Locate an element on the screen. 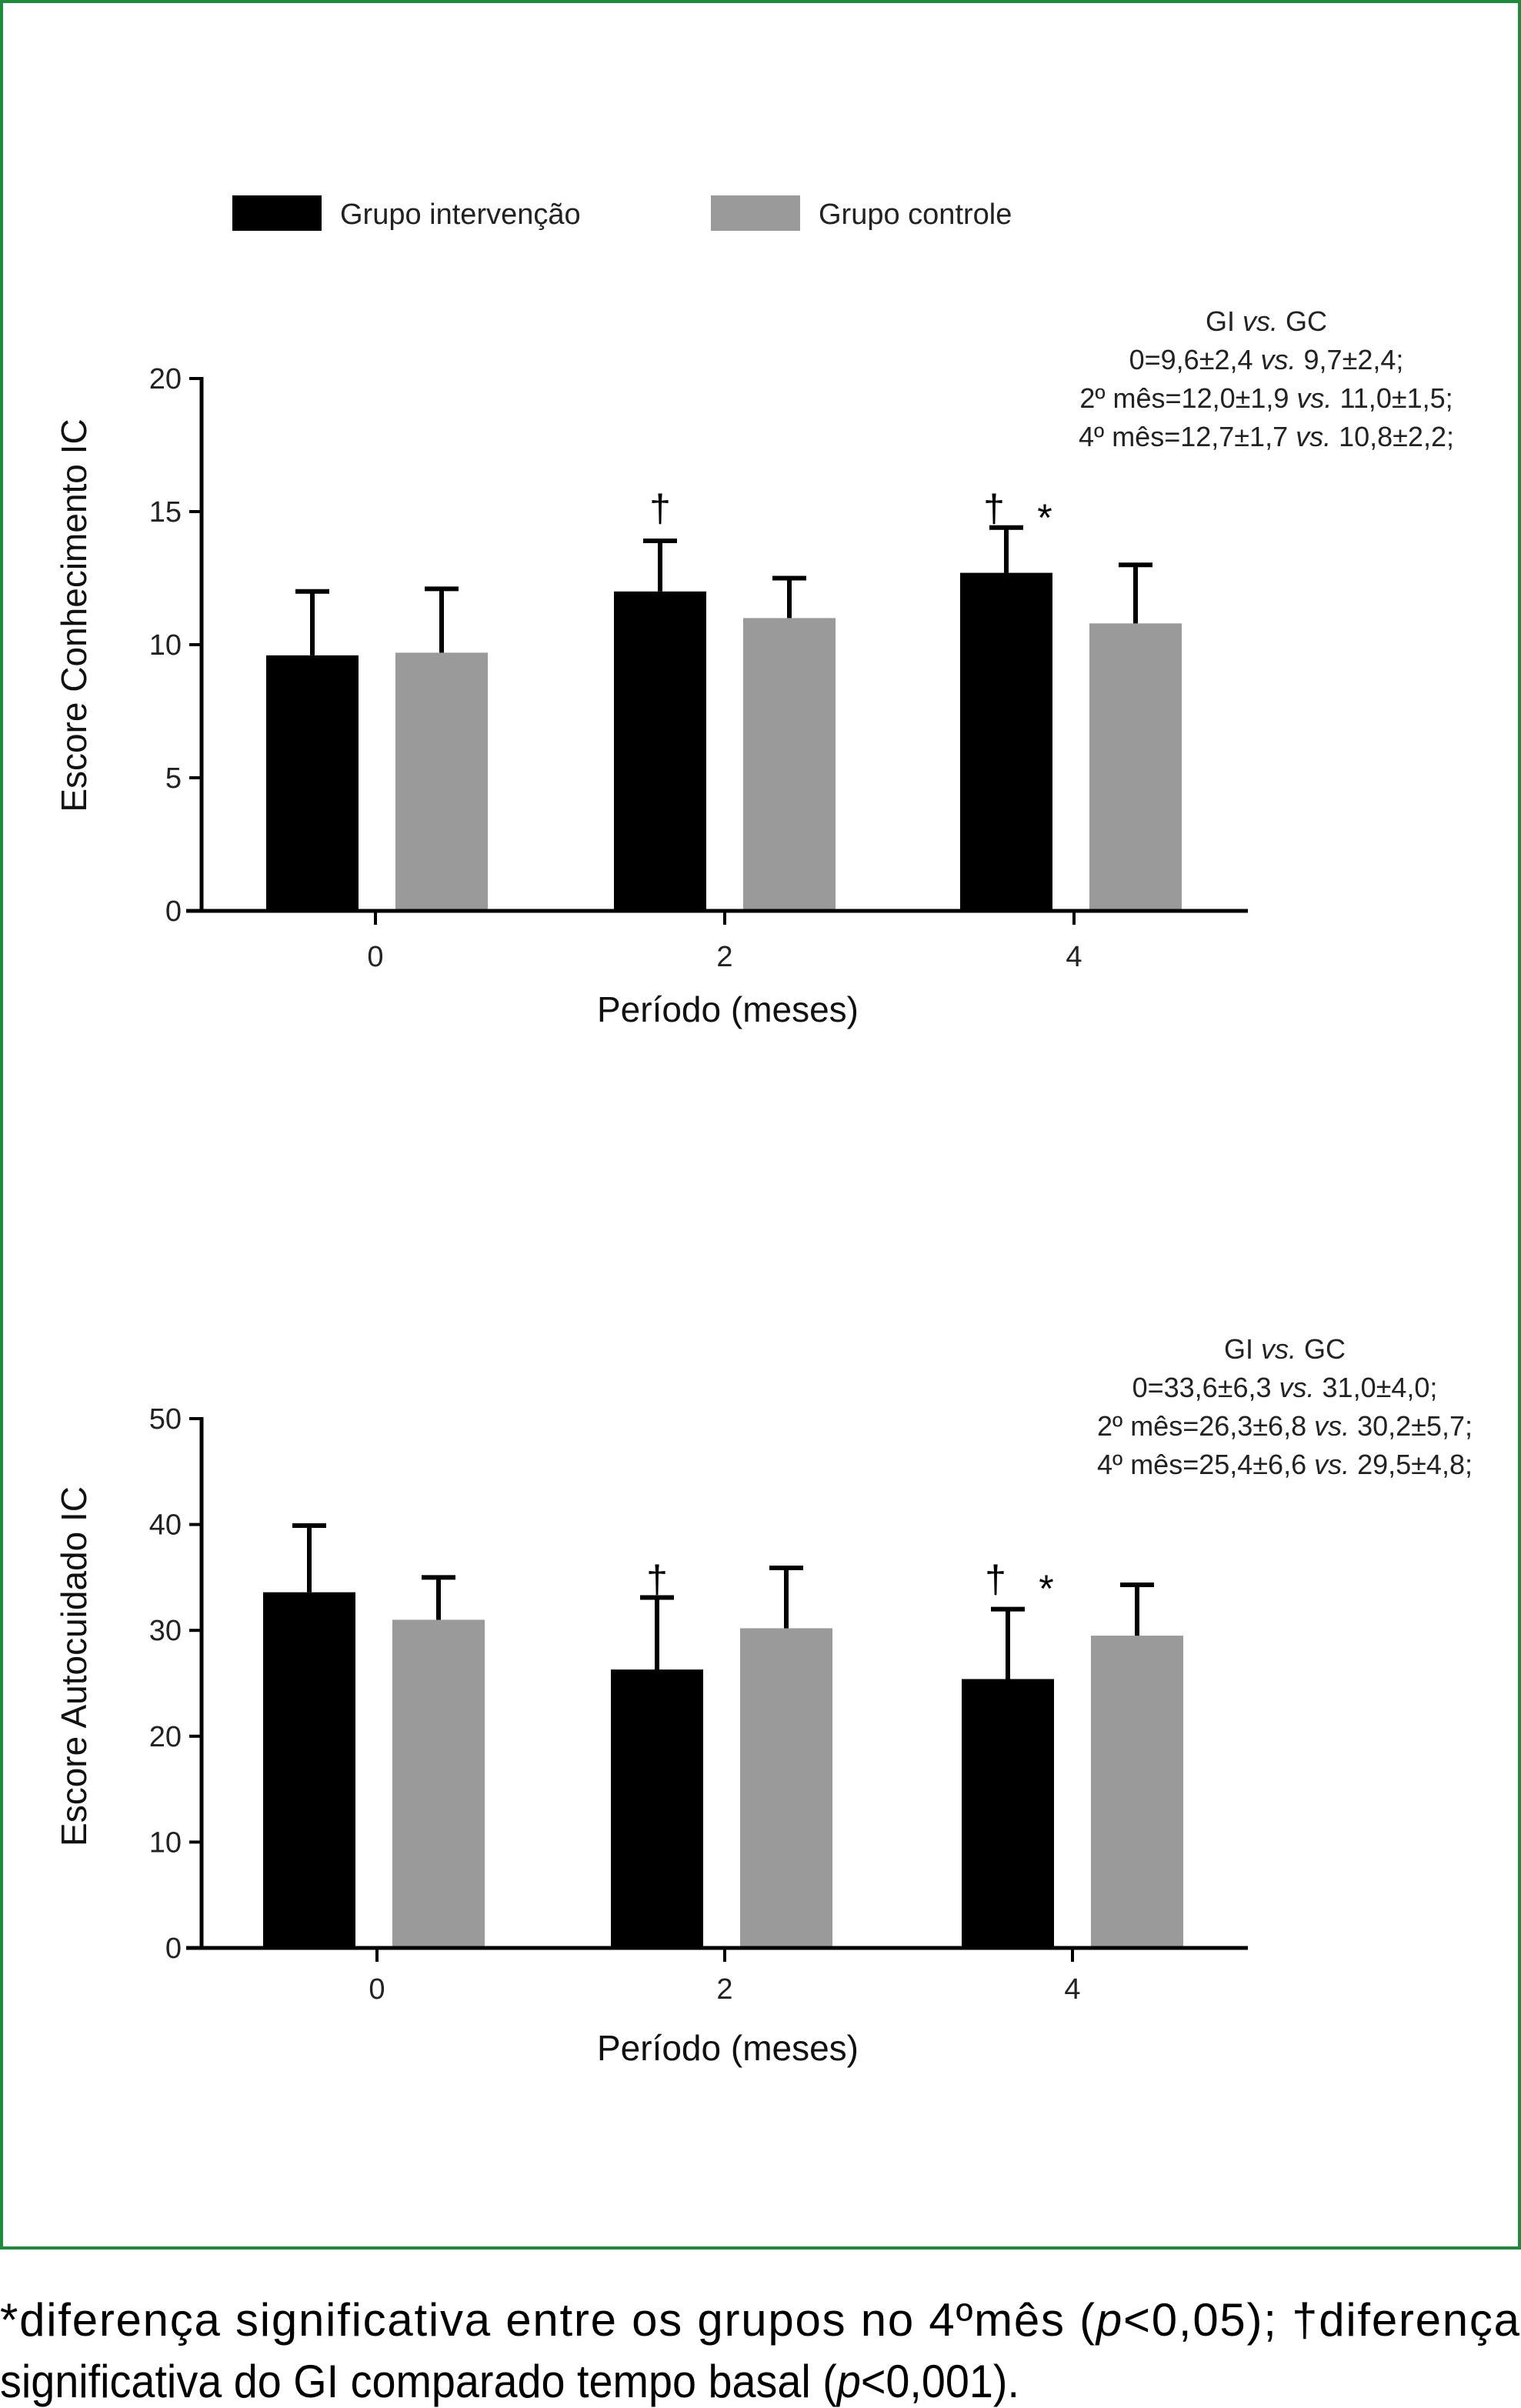 The image size is (1521, 2408). annotation-line: 0=9,6±2,4 vs. 9,7±2,4; is located at coordinates (1266, 359).